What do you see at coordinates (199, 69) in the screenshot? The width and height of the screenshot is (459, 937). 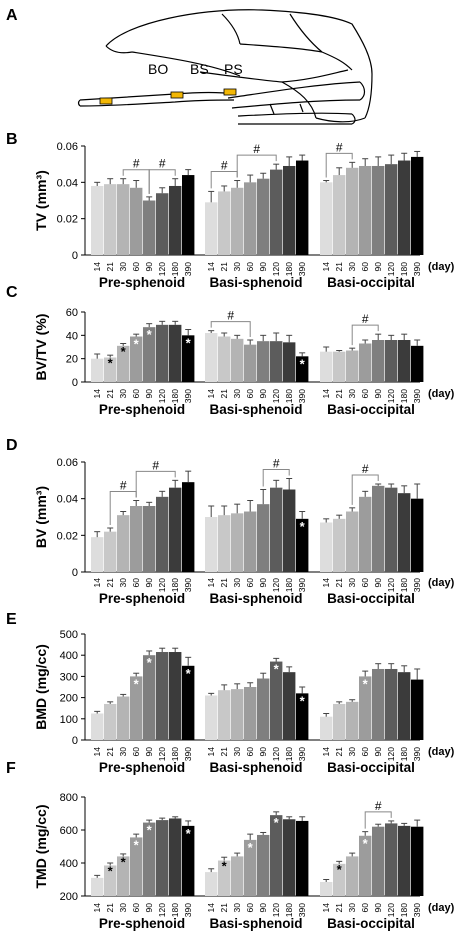 I see `bs-label: BS` at bounding box center [199, 69].